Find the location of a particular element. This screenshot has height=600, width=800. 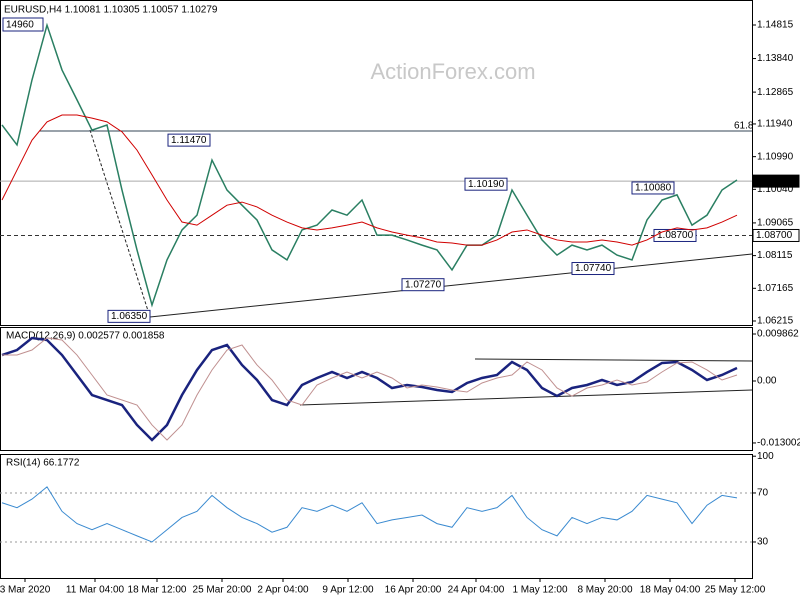

annotation: 1.11470 is located at coordinates (189, 140).